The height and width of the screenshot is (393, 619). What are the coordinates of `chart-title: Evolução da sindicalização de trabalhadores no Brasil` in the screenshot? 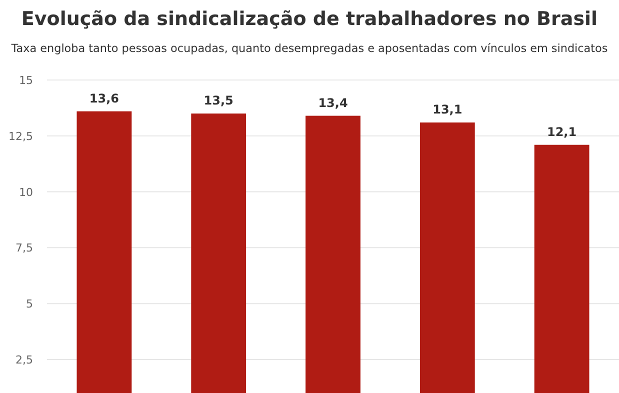 It's located at (309, 19).